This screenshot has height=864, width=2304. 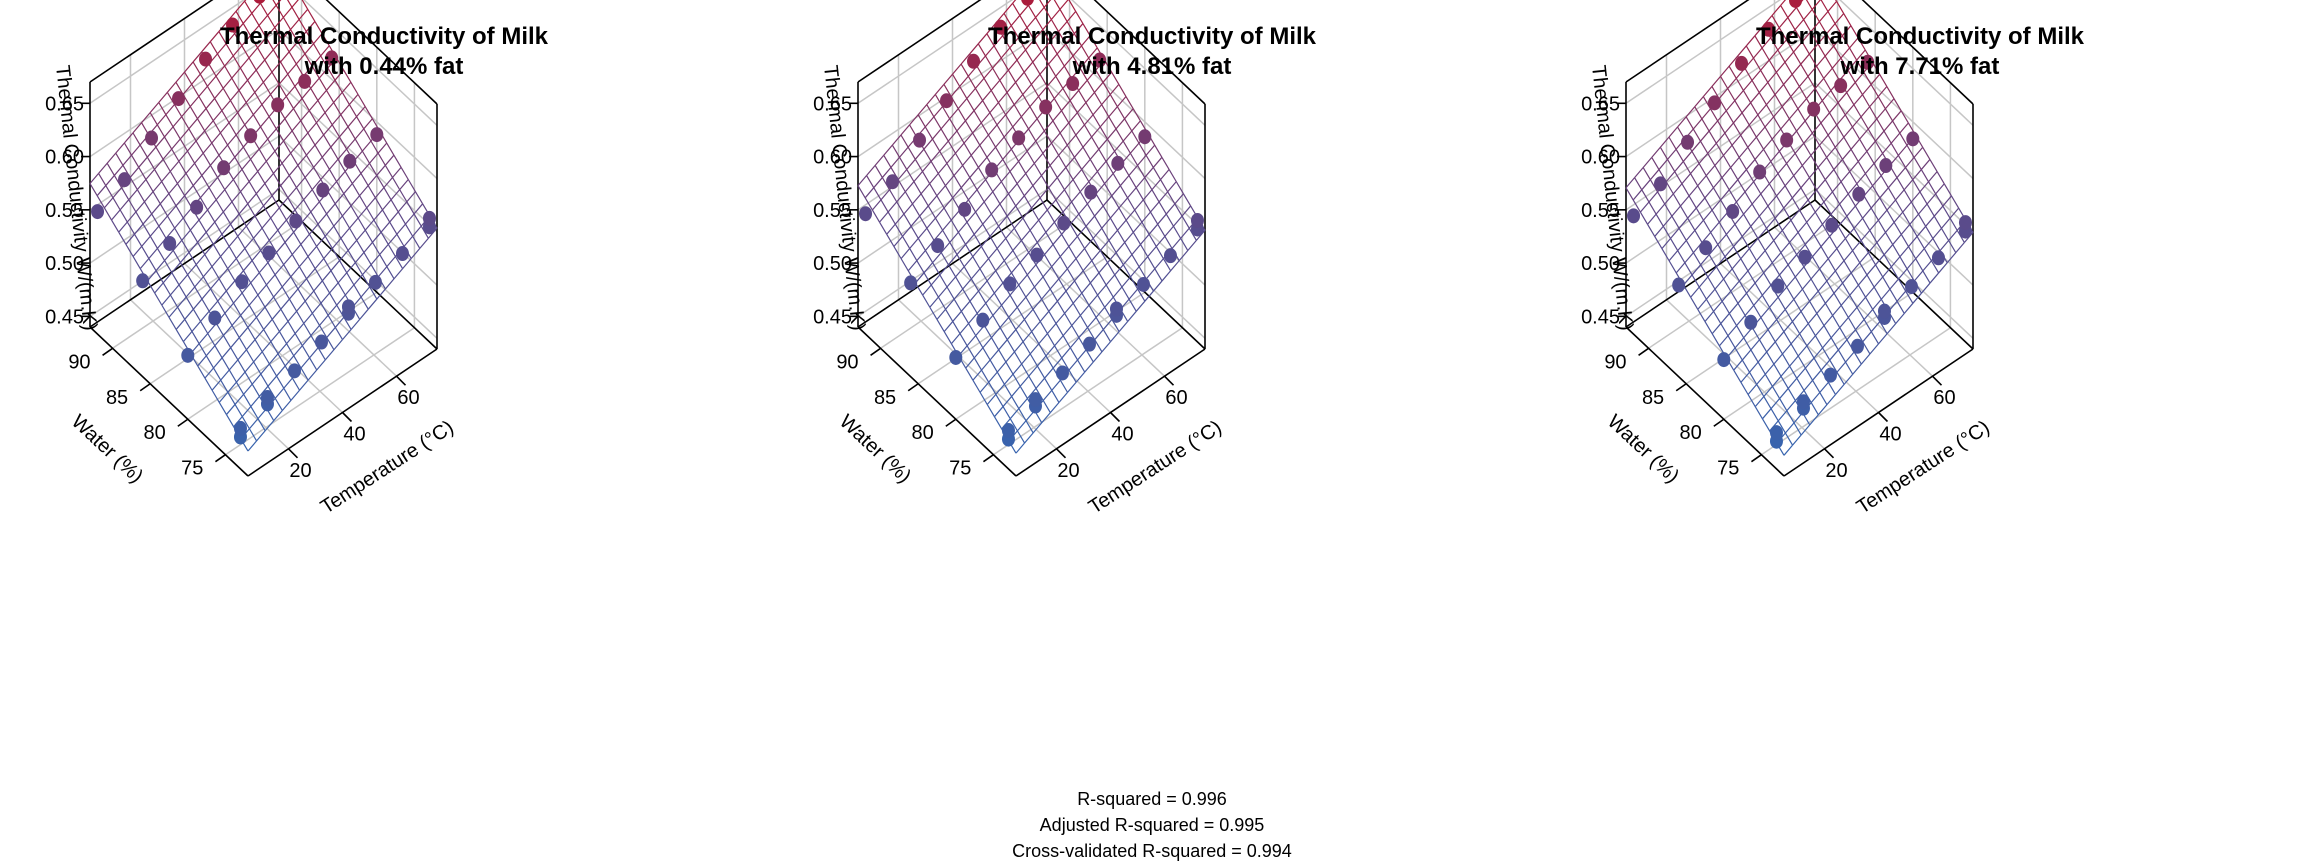 I want to click on z-tick-label: 0.65, so click(x=832, y=104).